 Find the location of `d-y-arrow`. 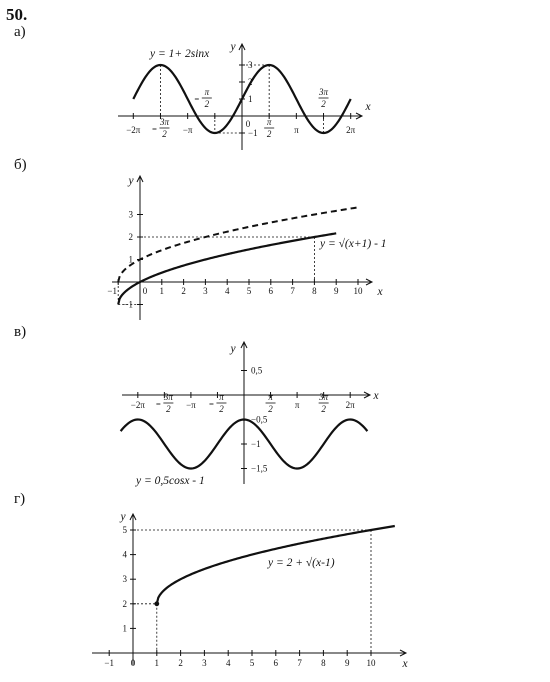

d-y-arrow is located at coordinates (133, 516).